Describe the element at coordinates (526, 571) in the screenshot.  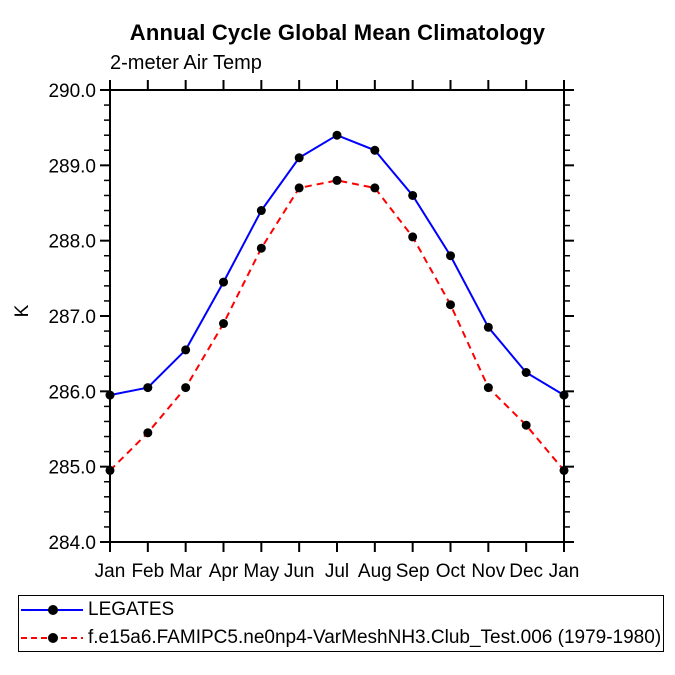
I see `x-tick-label: Dec` at that location.